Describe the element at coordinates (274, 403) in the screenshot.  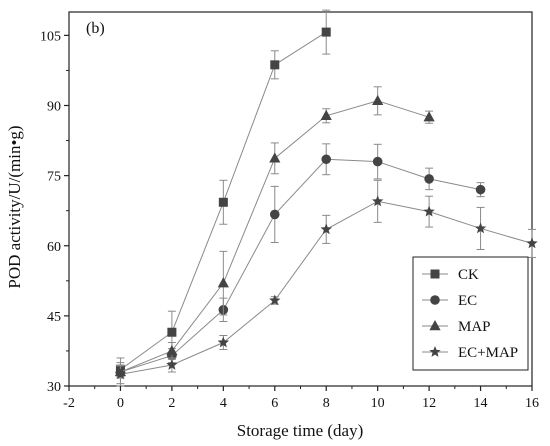
I see `x-tick-label: 6` at that location.